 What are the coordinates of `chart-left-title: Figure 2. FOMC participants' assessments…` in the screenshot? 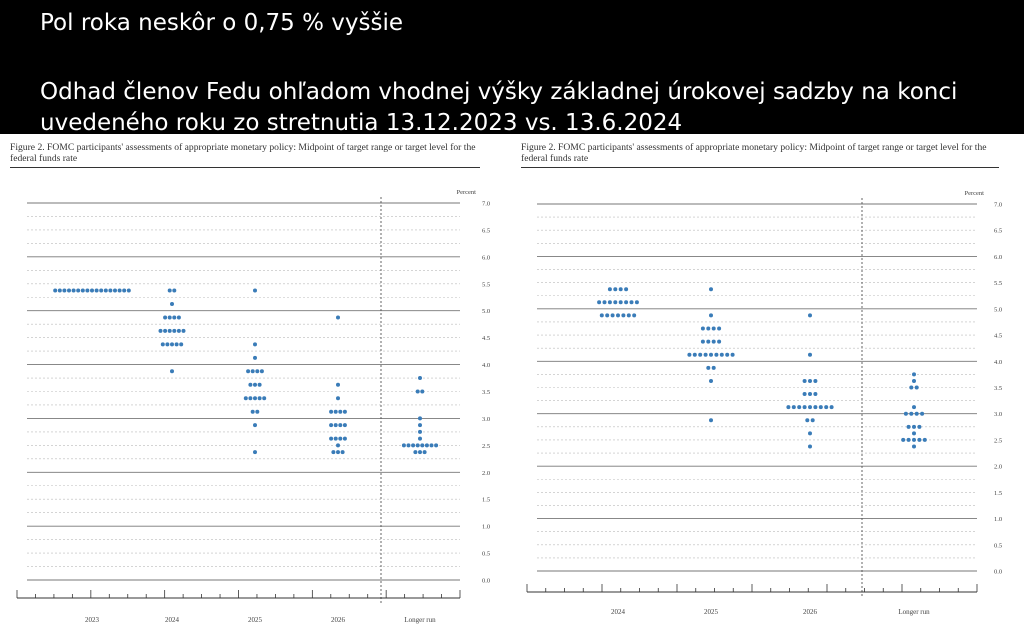 It's located at (243, 153).